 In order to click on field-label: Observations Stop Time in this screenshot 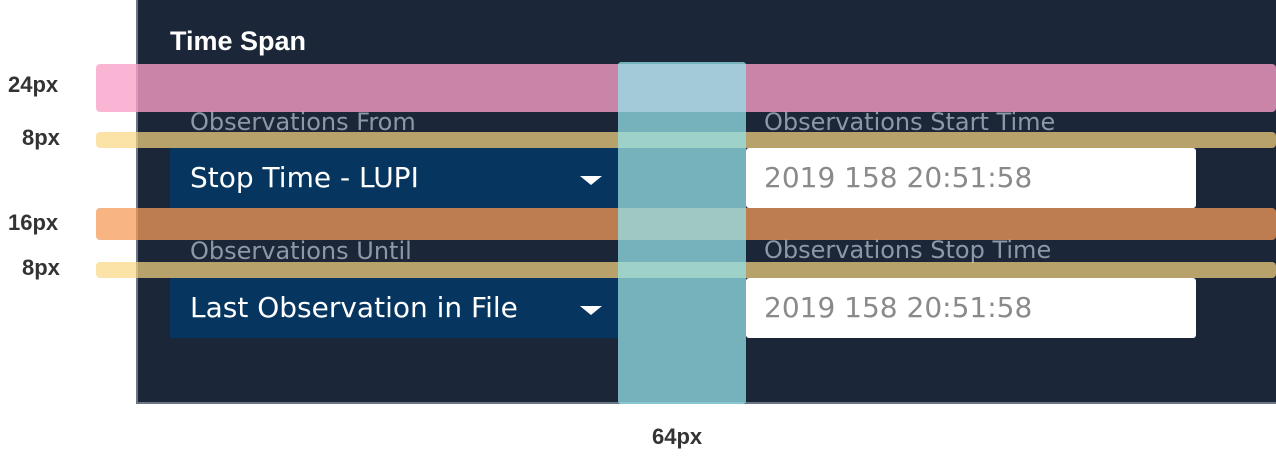, I will do `click(908, 250)`.